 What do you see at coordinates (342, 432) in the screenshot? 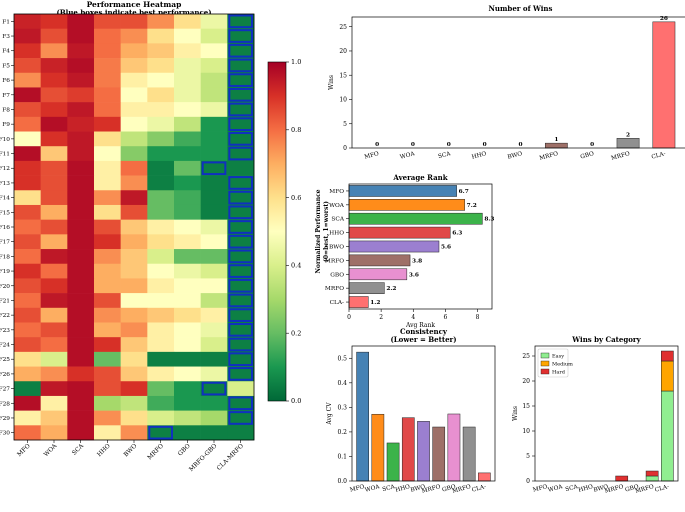
I see `consistency-ytick-label: 0.2` at bounding box center [342, 432].